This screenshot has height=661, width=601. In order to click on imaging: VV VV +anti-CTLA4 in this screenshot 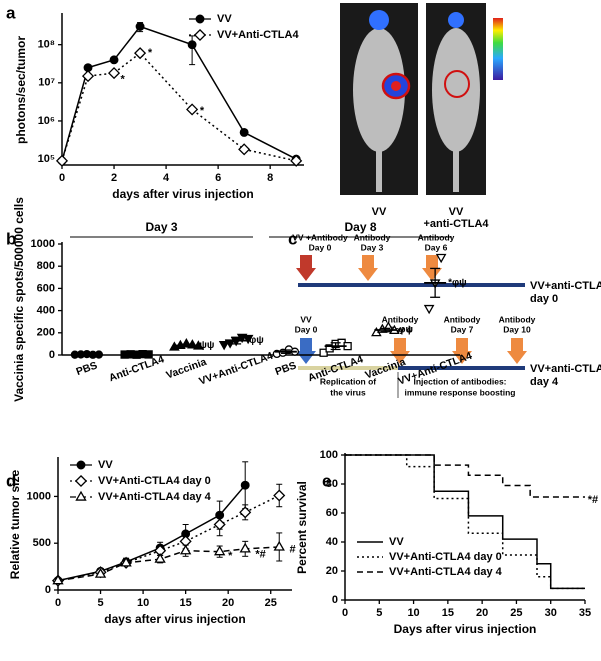, I will do `click(421, 116)`.